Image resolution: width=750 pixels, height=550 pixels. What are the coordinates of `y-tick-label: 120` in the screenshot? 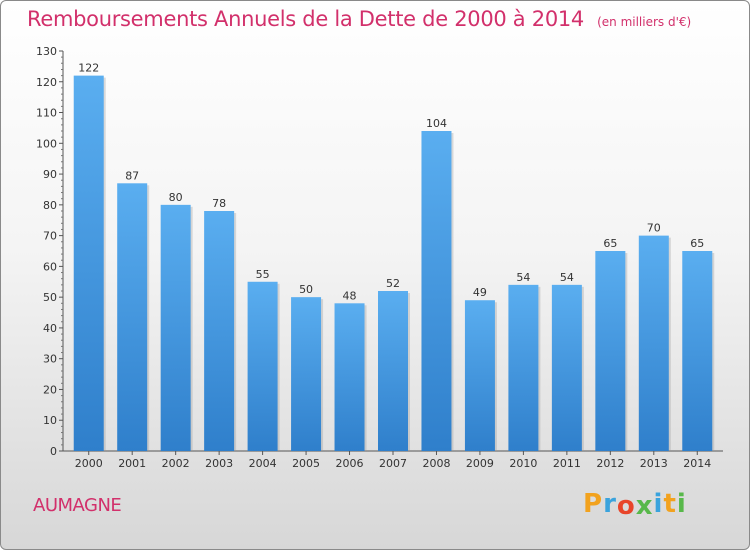 It's located at (46, 82).